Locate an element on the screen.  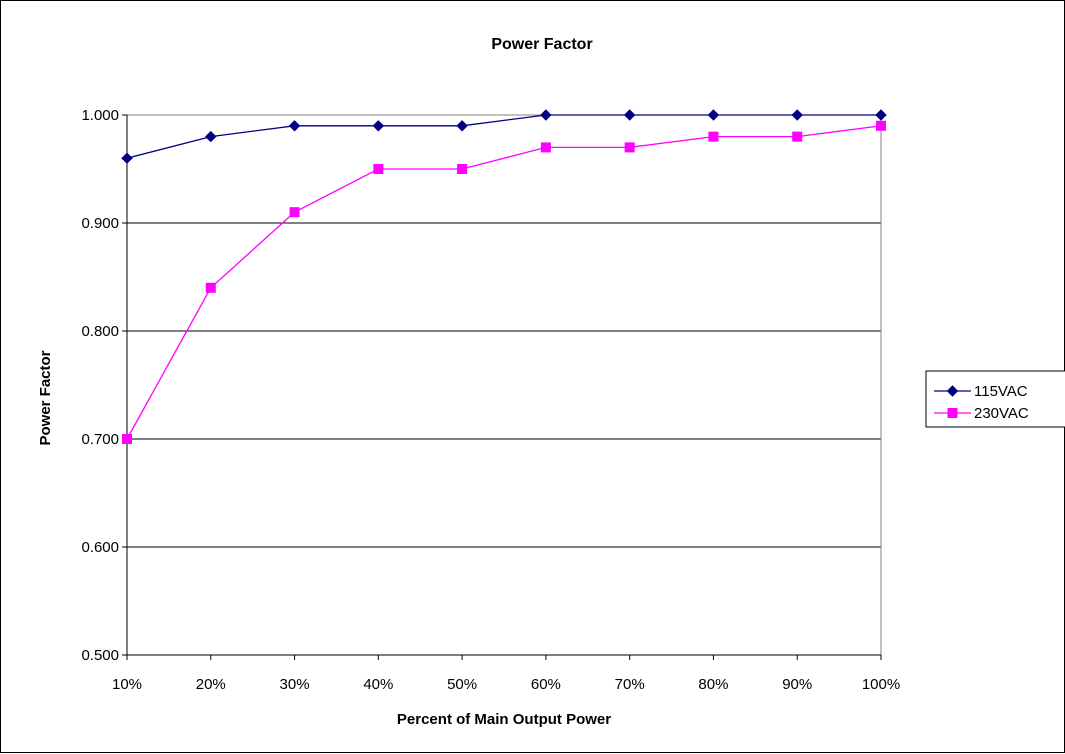
y-tick-label: 0.500 is located at coordinates (100, 655).